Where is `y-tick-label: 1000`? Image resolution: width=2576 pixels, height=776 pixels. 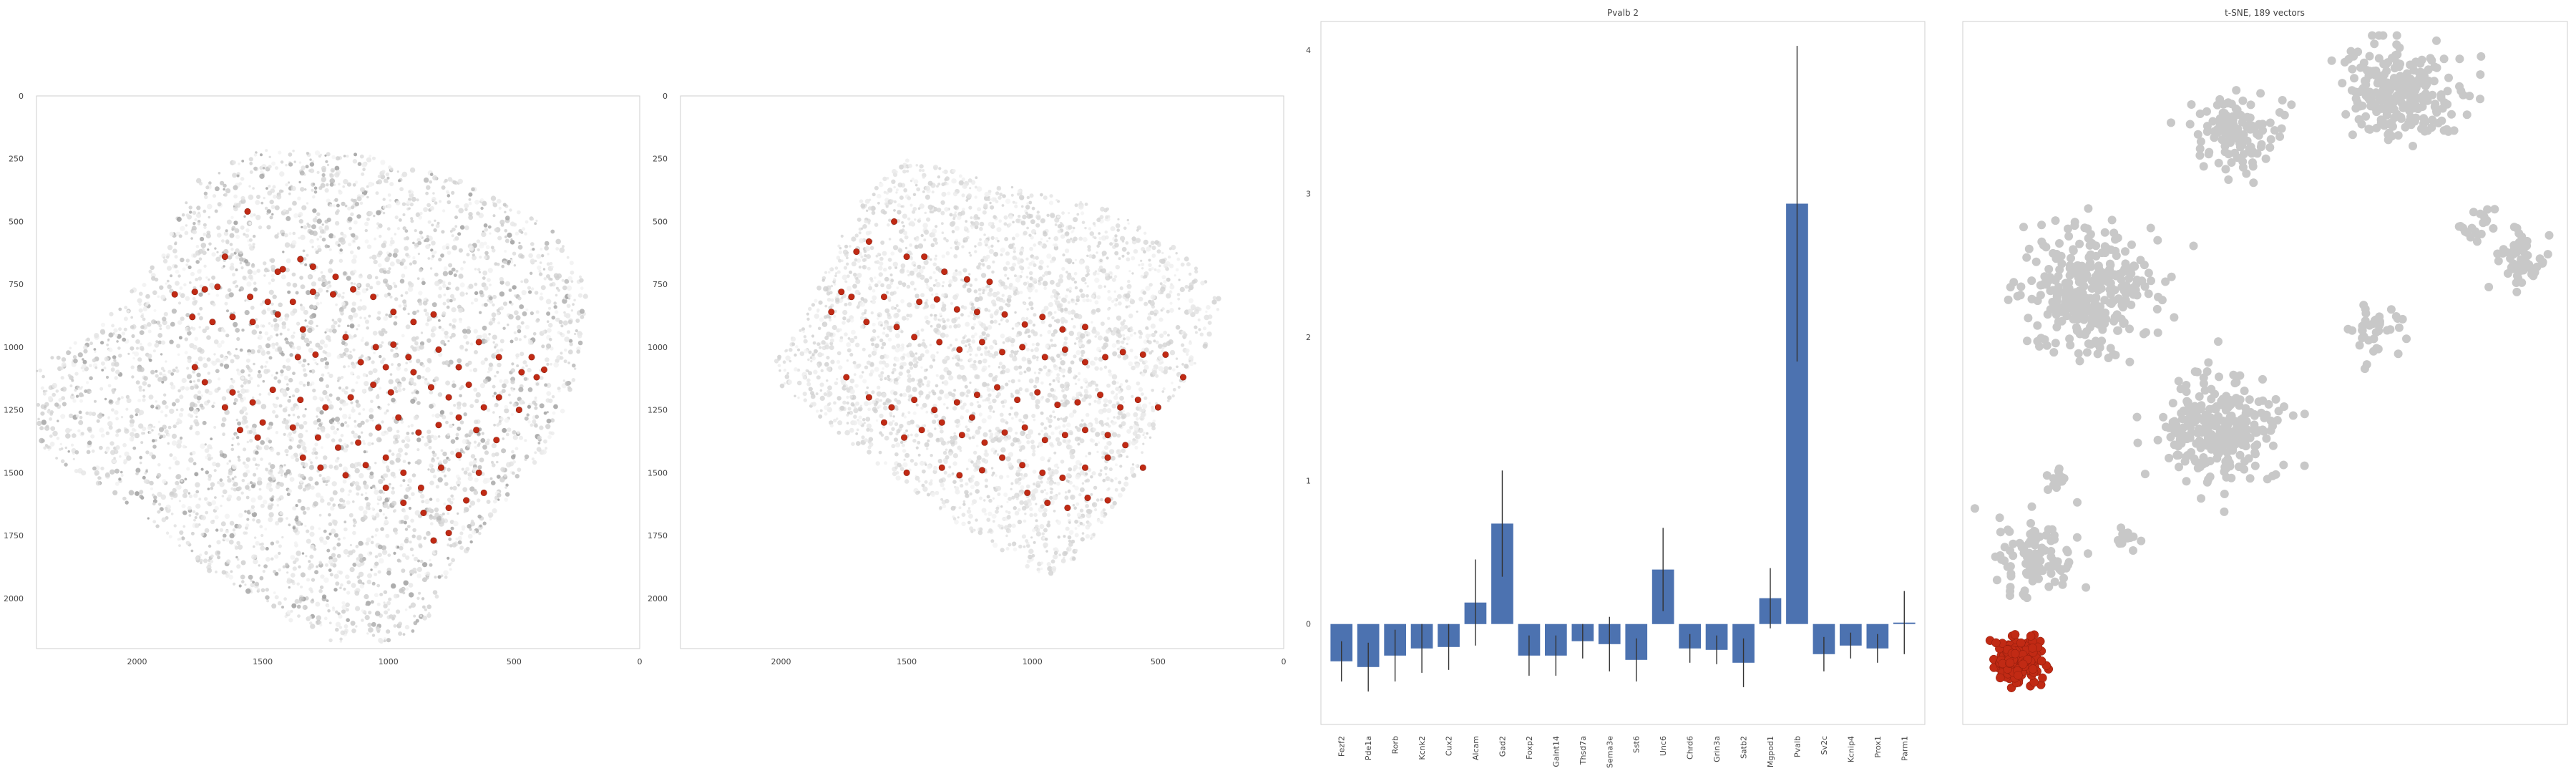 y-tick-label: 1000 is located at coordinates (14, 347).